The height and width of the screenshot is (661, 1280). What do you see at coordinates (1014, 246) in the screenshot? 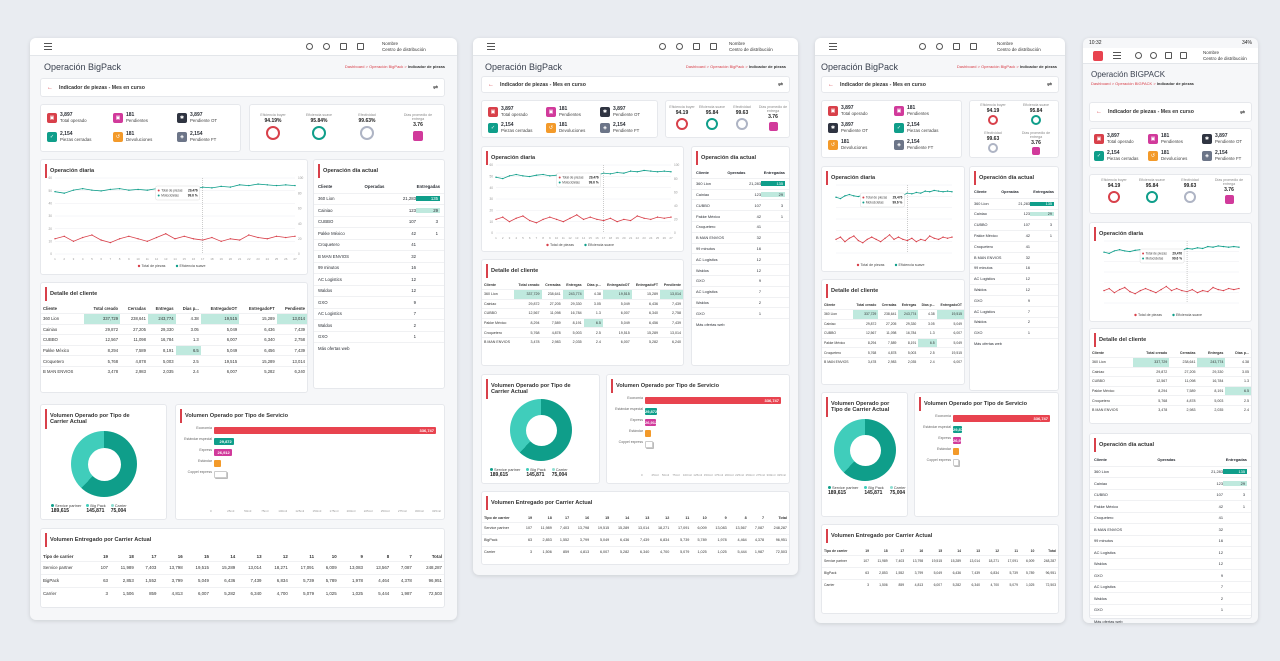
I see `list-item: Croquetero 41` at bounding box center [1014, 246].